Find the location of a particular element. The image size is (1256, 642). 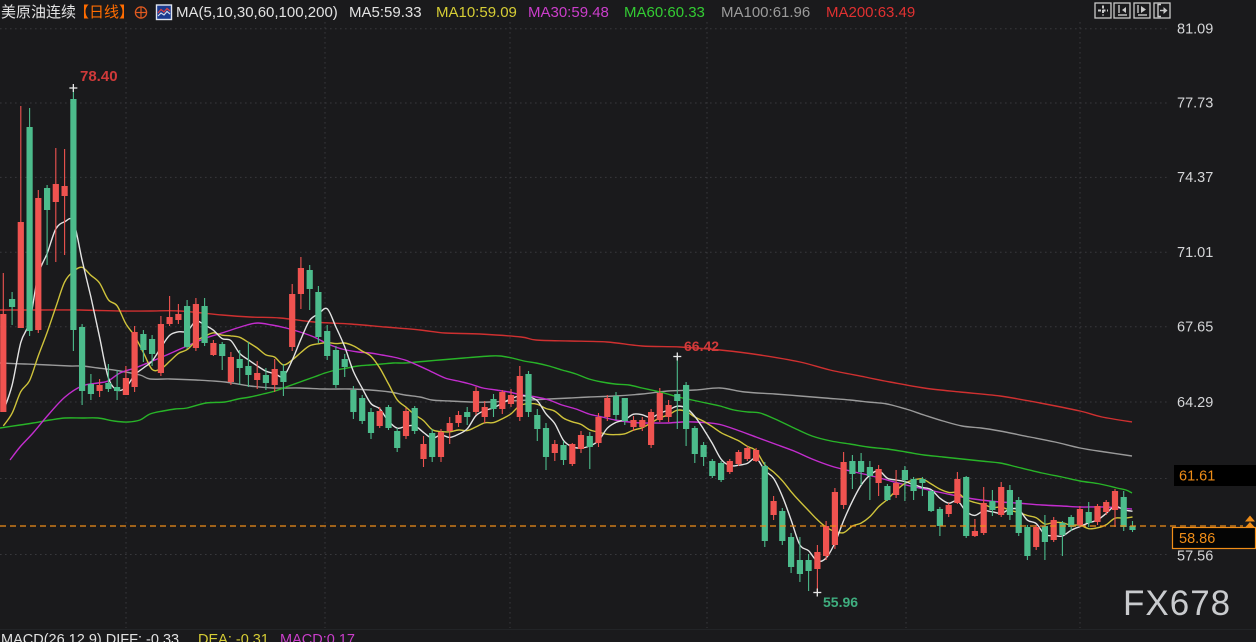

svg-text: MA100:61.96 is located at coordinates (765, 12).